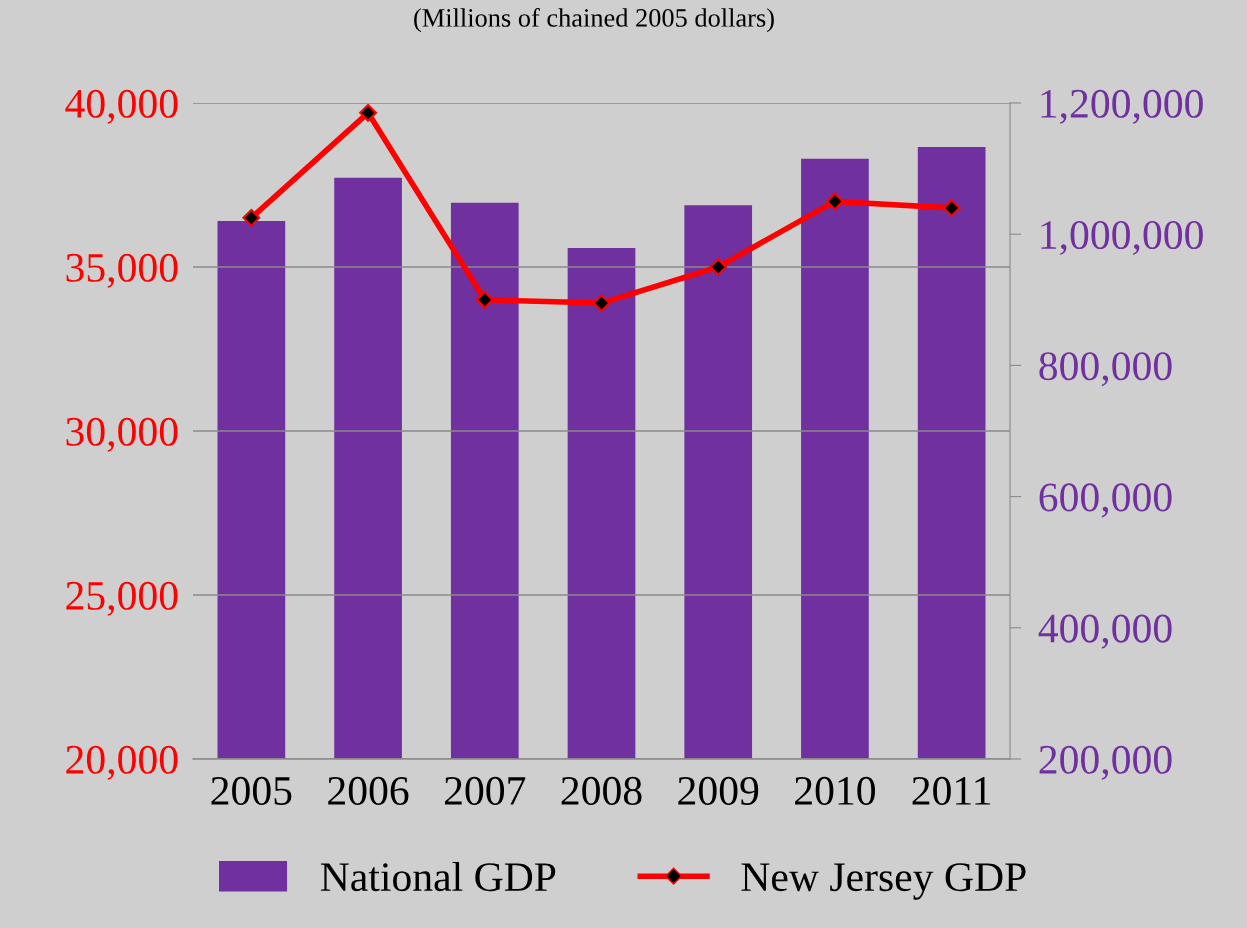 The width and height of the screenshot is (1247, 928). I want to click on y-tick-label: 30,000, so click(122, 434).